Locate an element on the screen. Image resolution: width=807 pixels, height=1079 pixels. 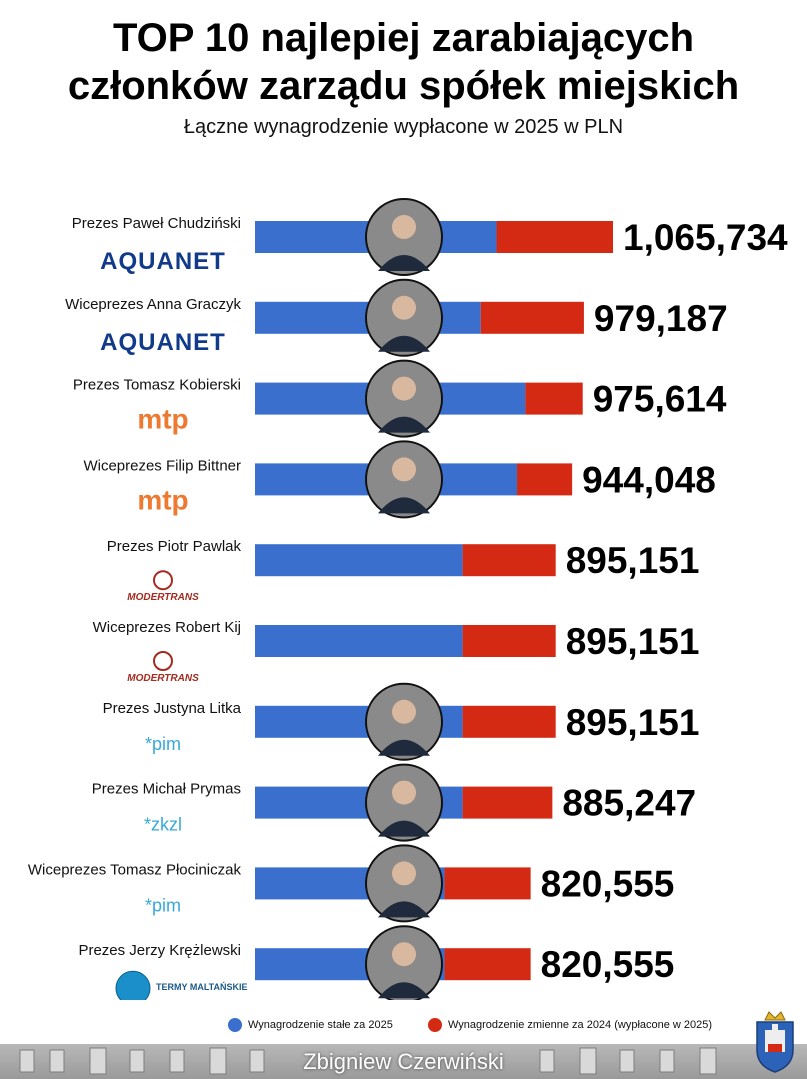
person-label-2: Wiceprezes Anna Graczyk is located at coordinates (153, 304).